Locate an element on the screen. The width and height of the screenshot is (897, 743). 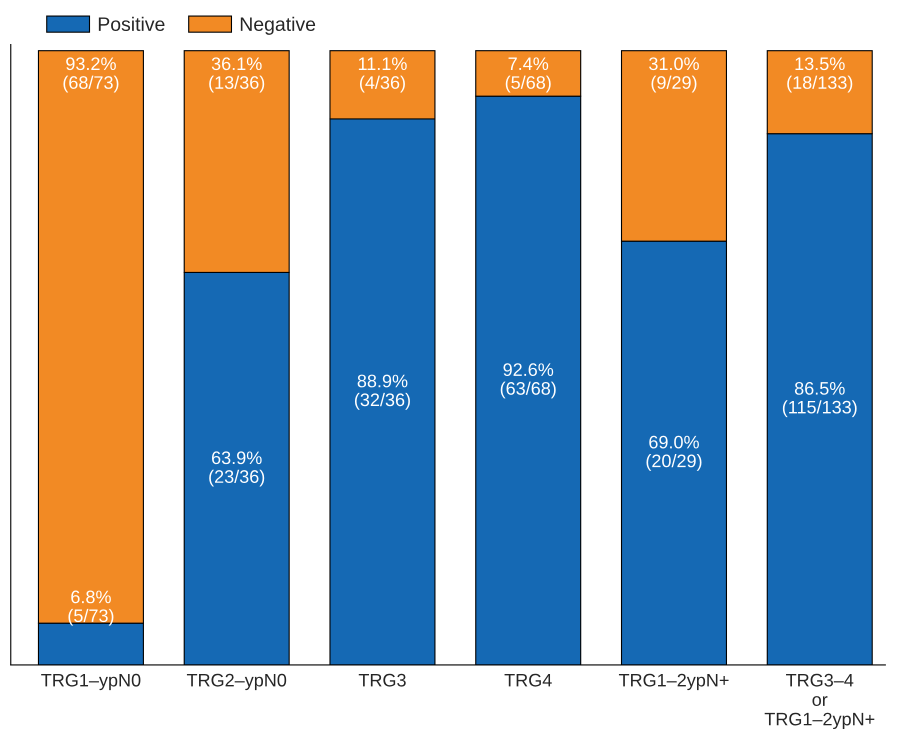
x-tick-label: TRG2–ypN0 is located at coordinates (236, 682).